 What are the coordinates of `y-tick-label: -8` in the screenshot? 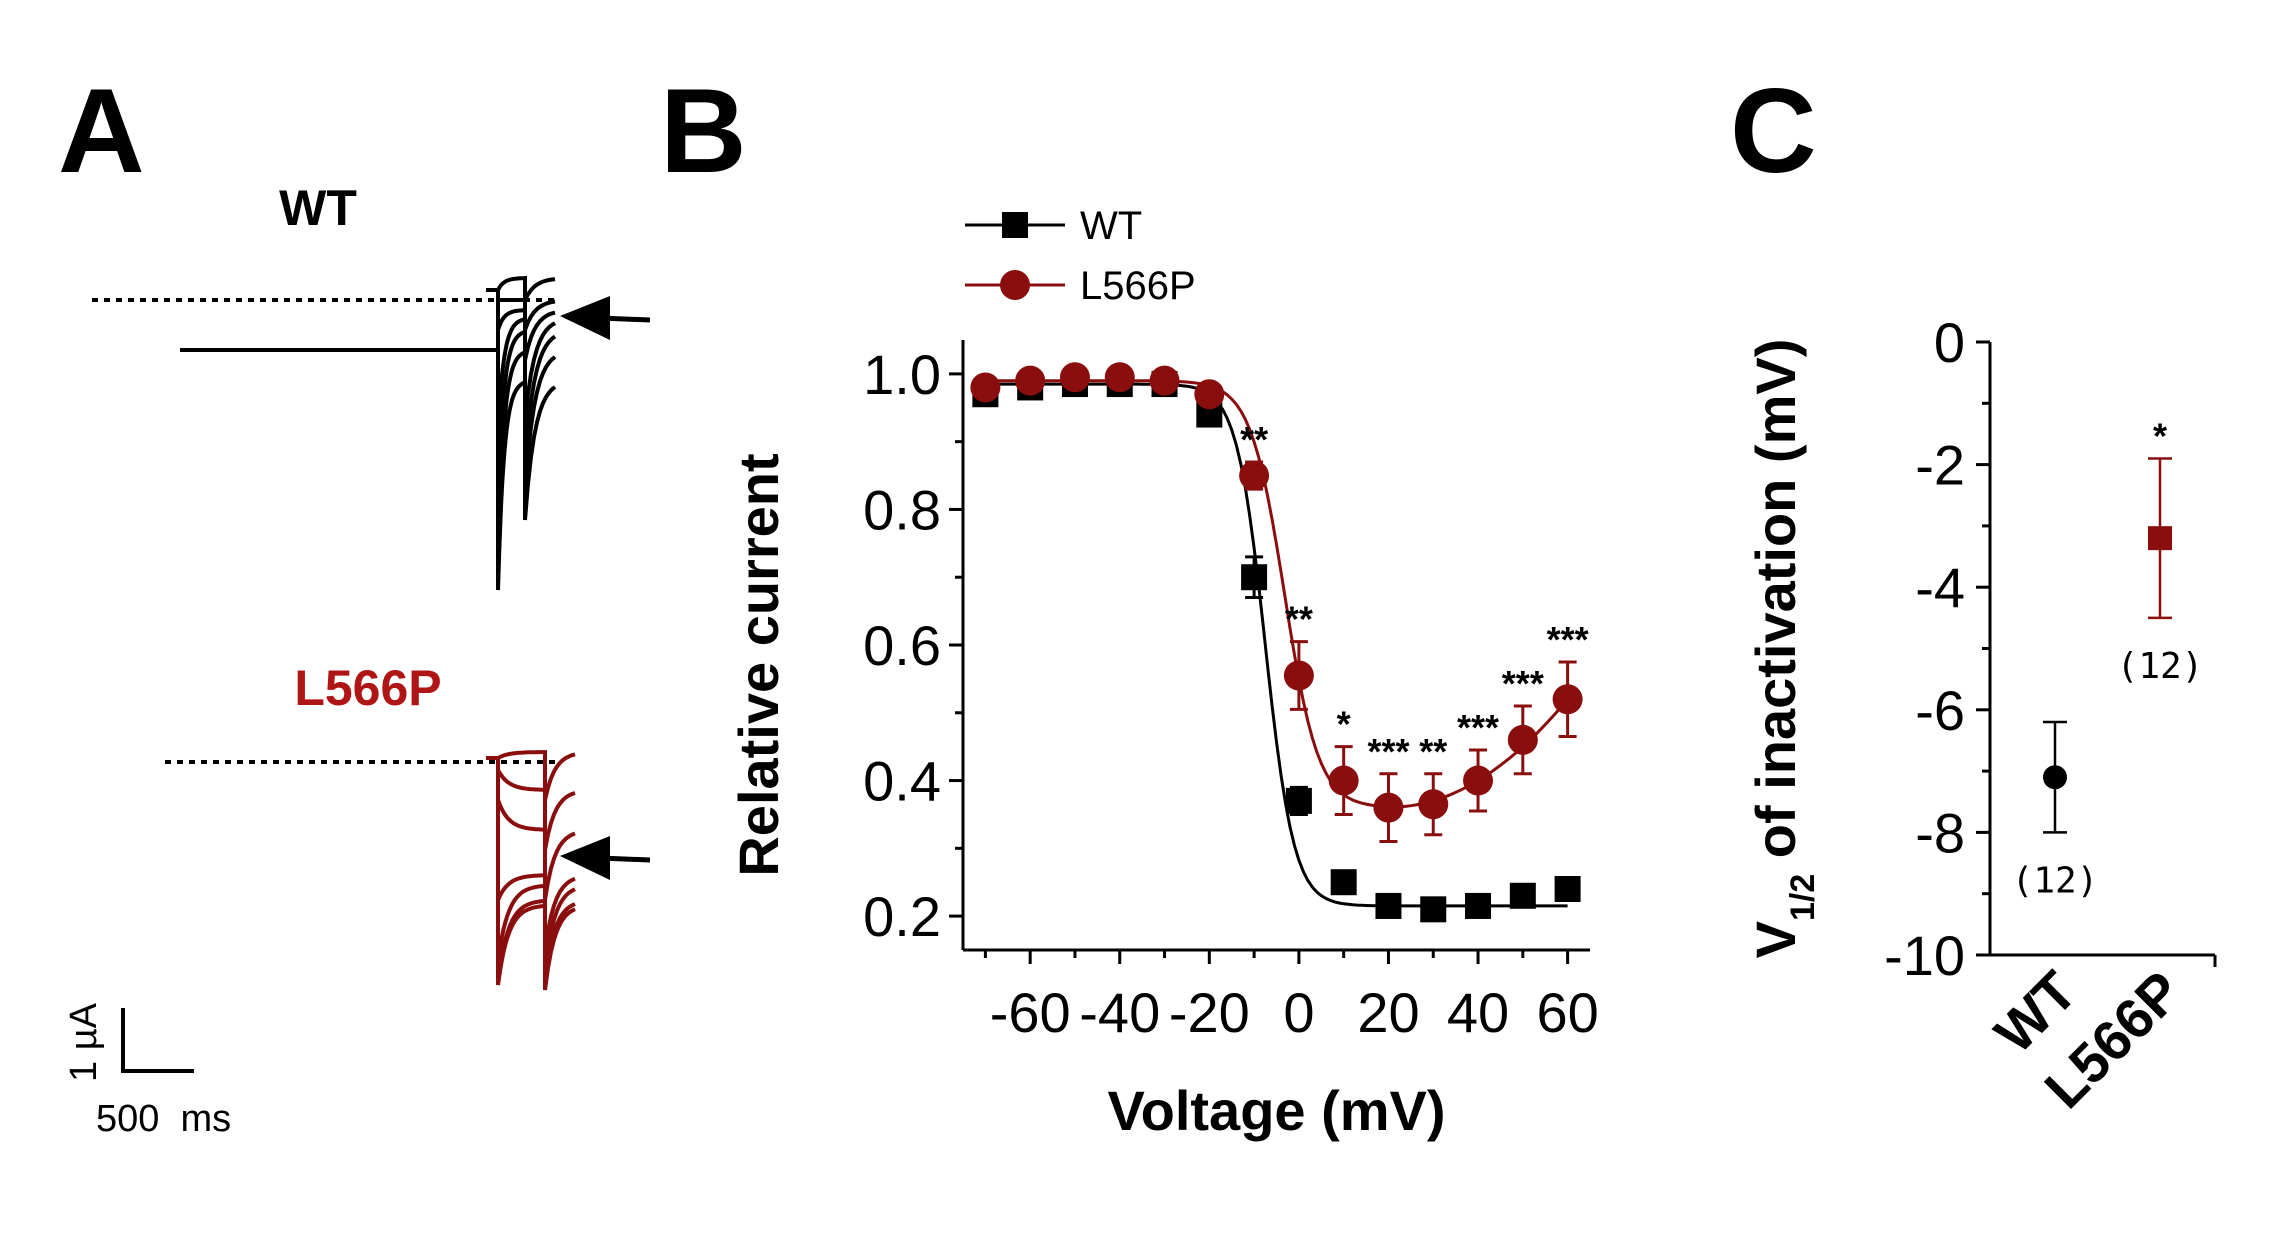 It's located at (1940, 832).